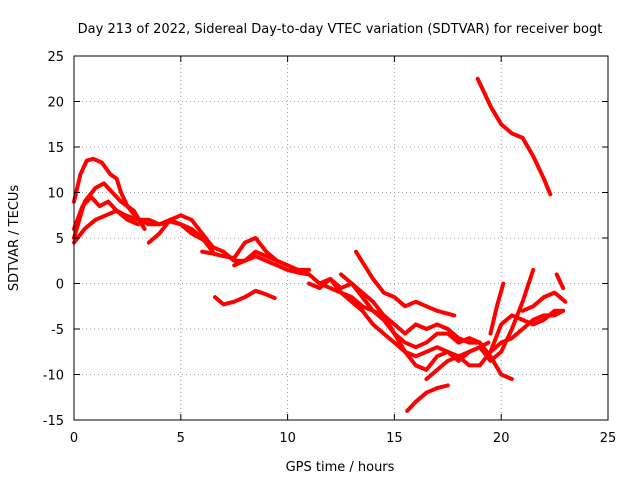 This screenshot has width=640, height=480. What do you see at coordinates (501, 438) in the screenshot?
I see `x-tick-label: 20` at bounding box center [501, 438].